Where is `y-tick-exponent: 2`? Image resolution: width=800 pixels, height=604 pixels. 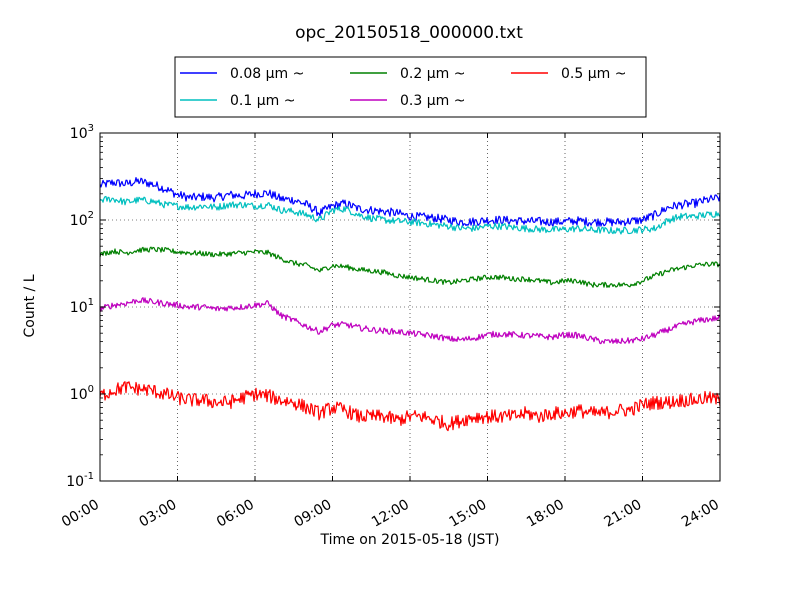 y-tick-exponent: 2 is located at coordinates (91, 215).